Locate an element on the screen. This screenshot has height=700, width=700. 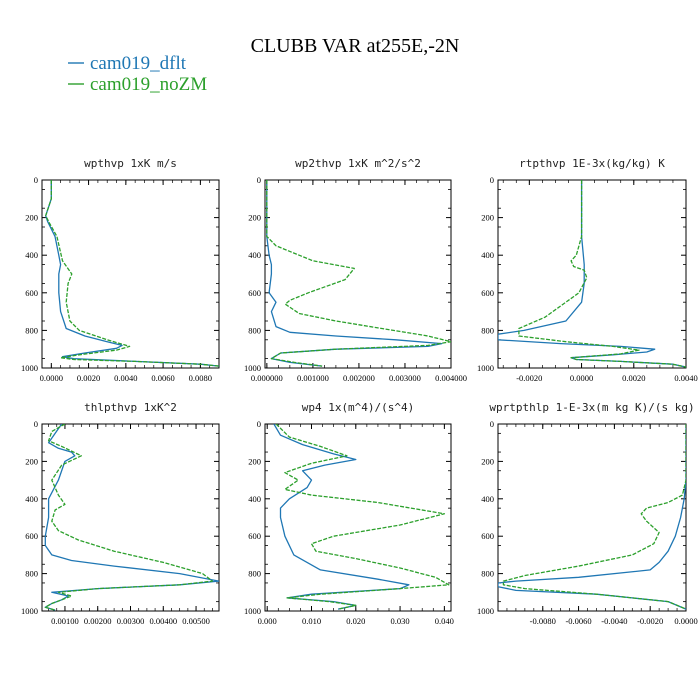
x-tick-label: 0.002000 is located at coordinates (359, 378).